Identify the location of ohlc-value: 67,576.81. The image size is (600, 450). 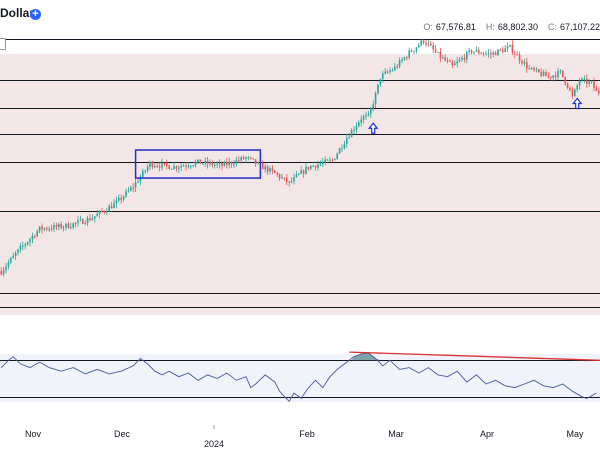
(455, 27).